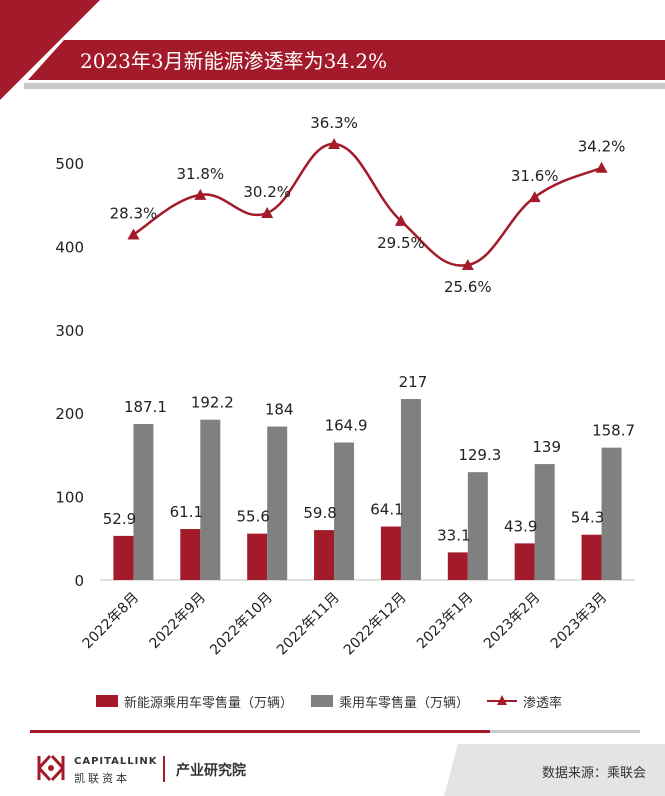  Describe the element at coordinates (212, 403) in the screenshot. I see `bar-label-total: 192.2` at that location.